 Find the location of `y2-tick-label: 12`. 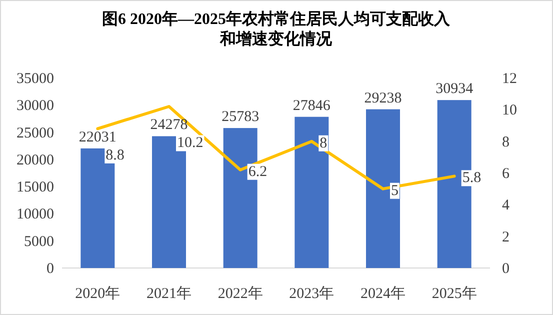

y2-tick-label: 12 is located at coordinates (509, 79).